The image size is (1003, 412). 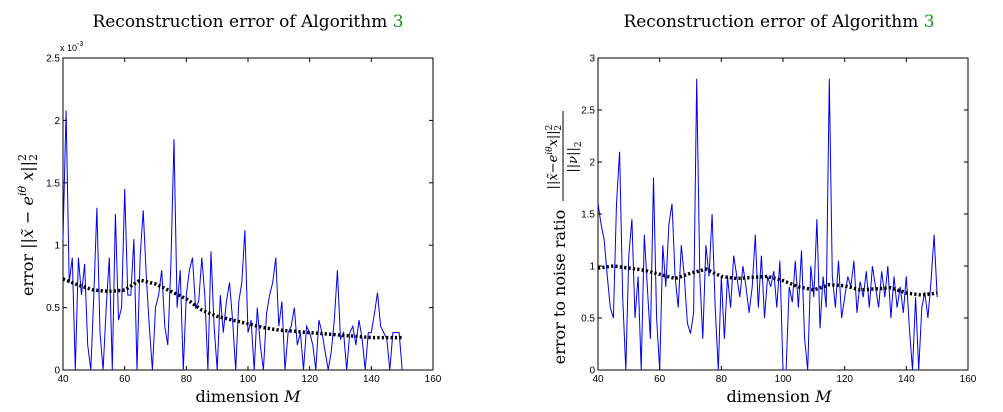 I want to click on chart-left-xtick-label: 80, so click(x=187, y=379).